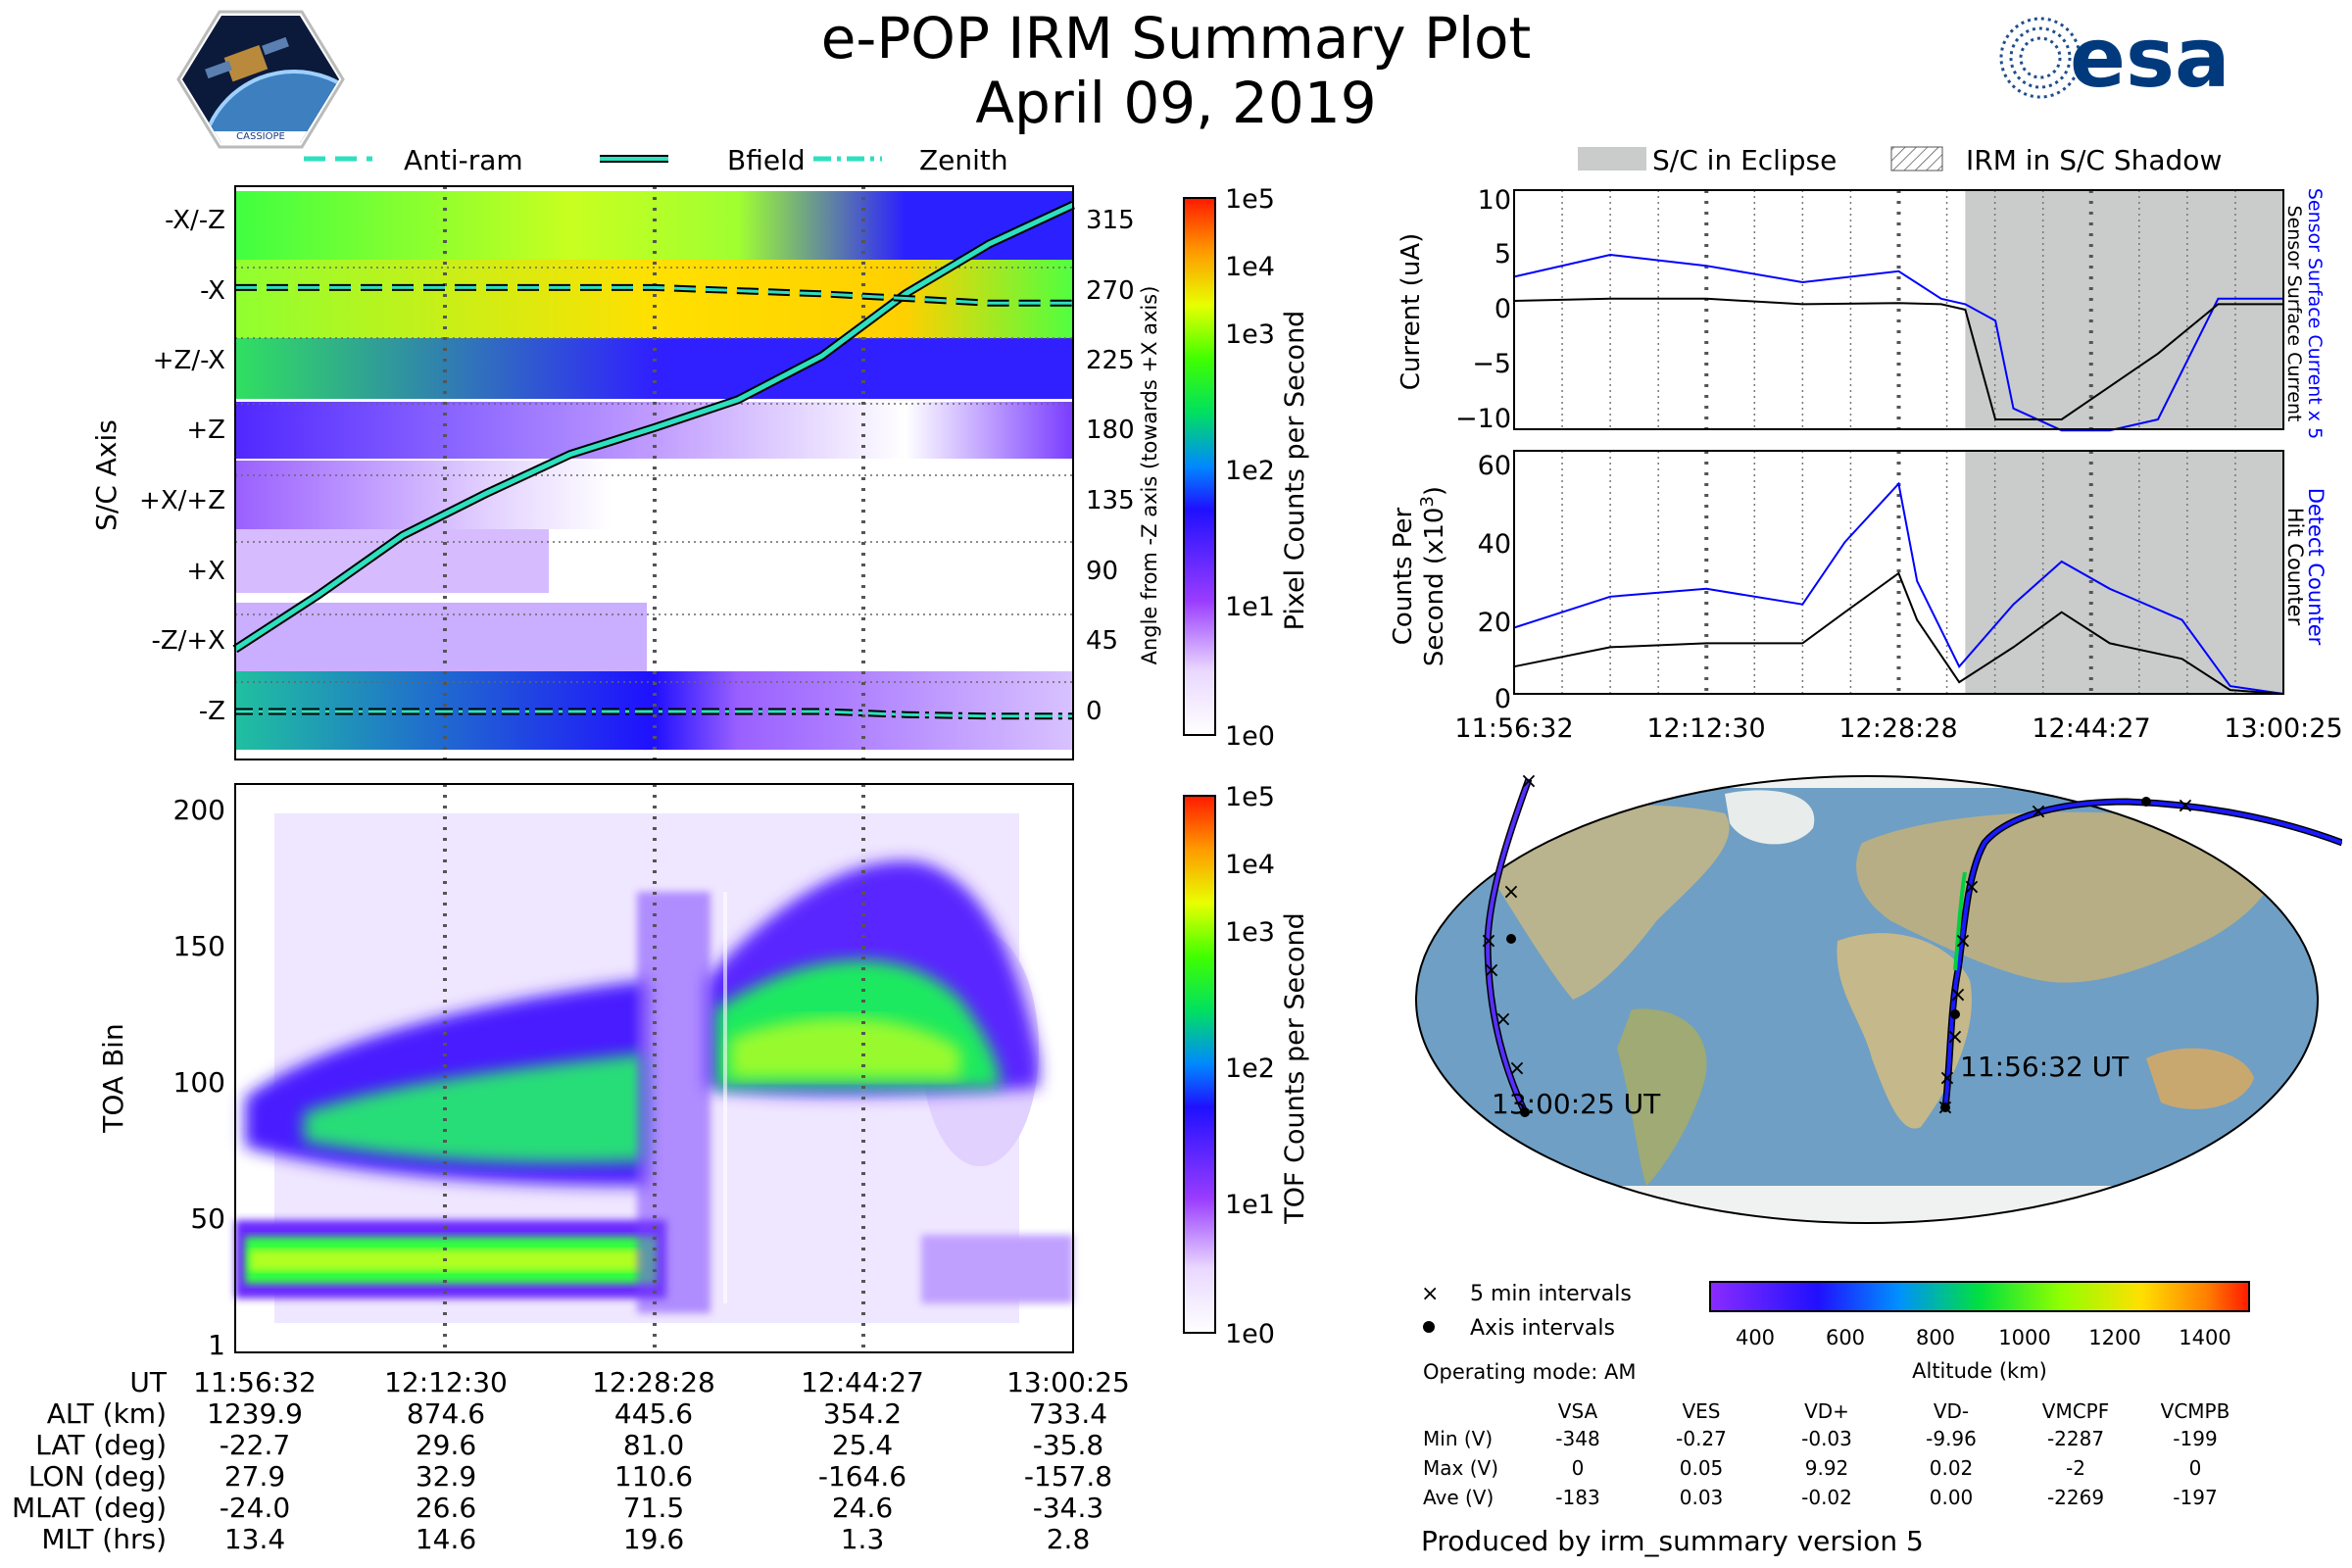  Describe the element at coordinates (1110, 430) in the screenshot. I see `angle-tick-180: 180` at that location.